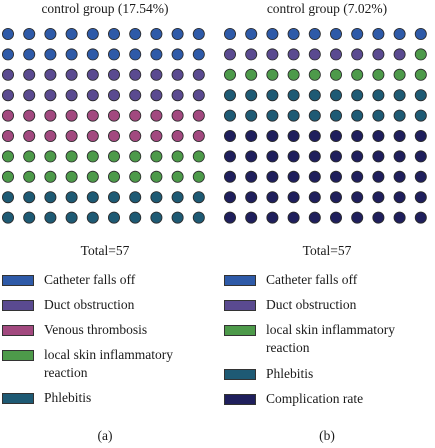  What do you see at coordinates (105, 8) in the screenshot?
I see `chart-title-a: control group (17.54%)` at bounding box center [105, 8].